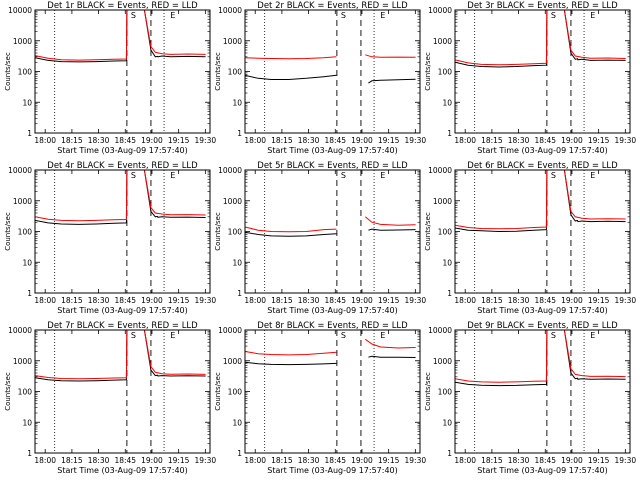 This screenshot has height=480, width=640. I want to click on chart-title: Det 8r BLACK = Events, RED = LLD, so click(332, 326).